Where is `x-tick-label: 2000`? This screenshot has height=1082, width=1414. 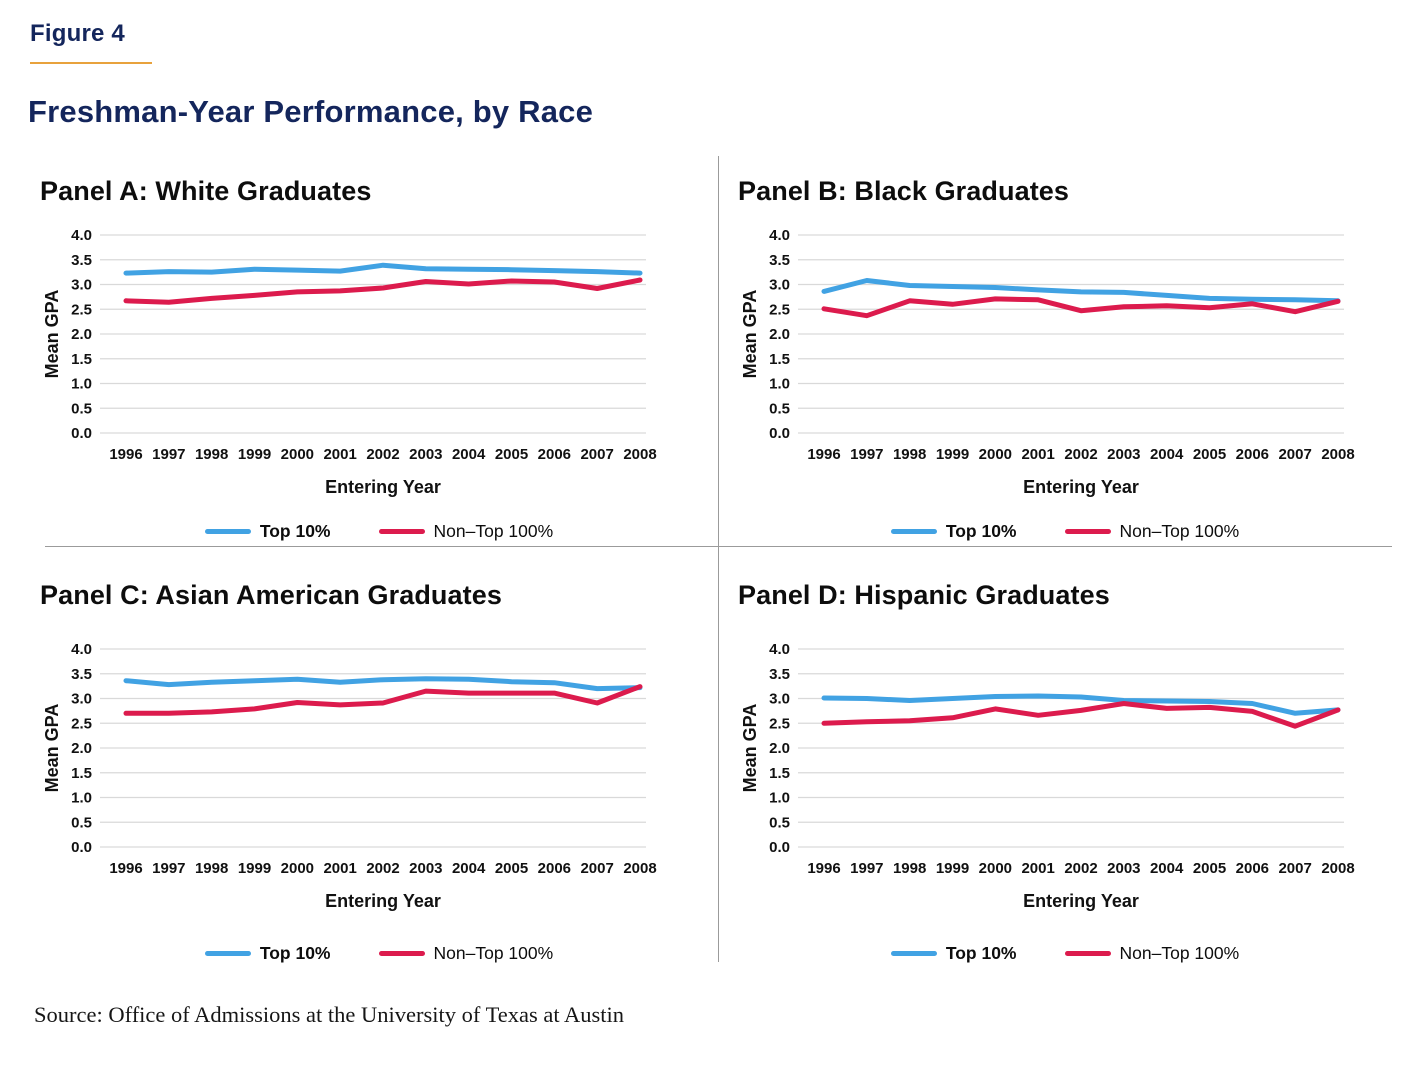 x-tick-label: 2000 is located at coordinates (297, 454).